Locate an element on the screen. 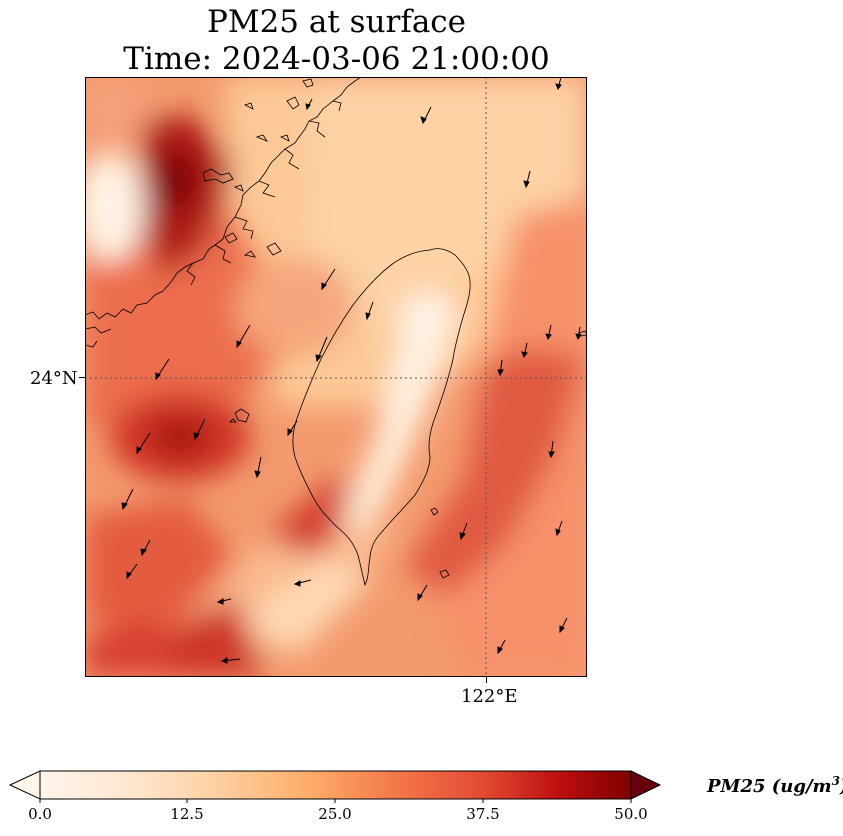 The image size is (843, 836). colorbar is located at coordinates (350, 790).